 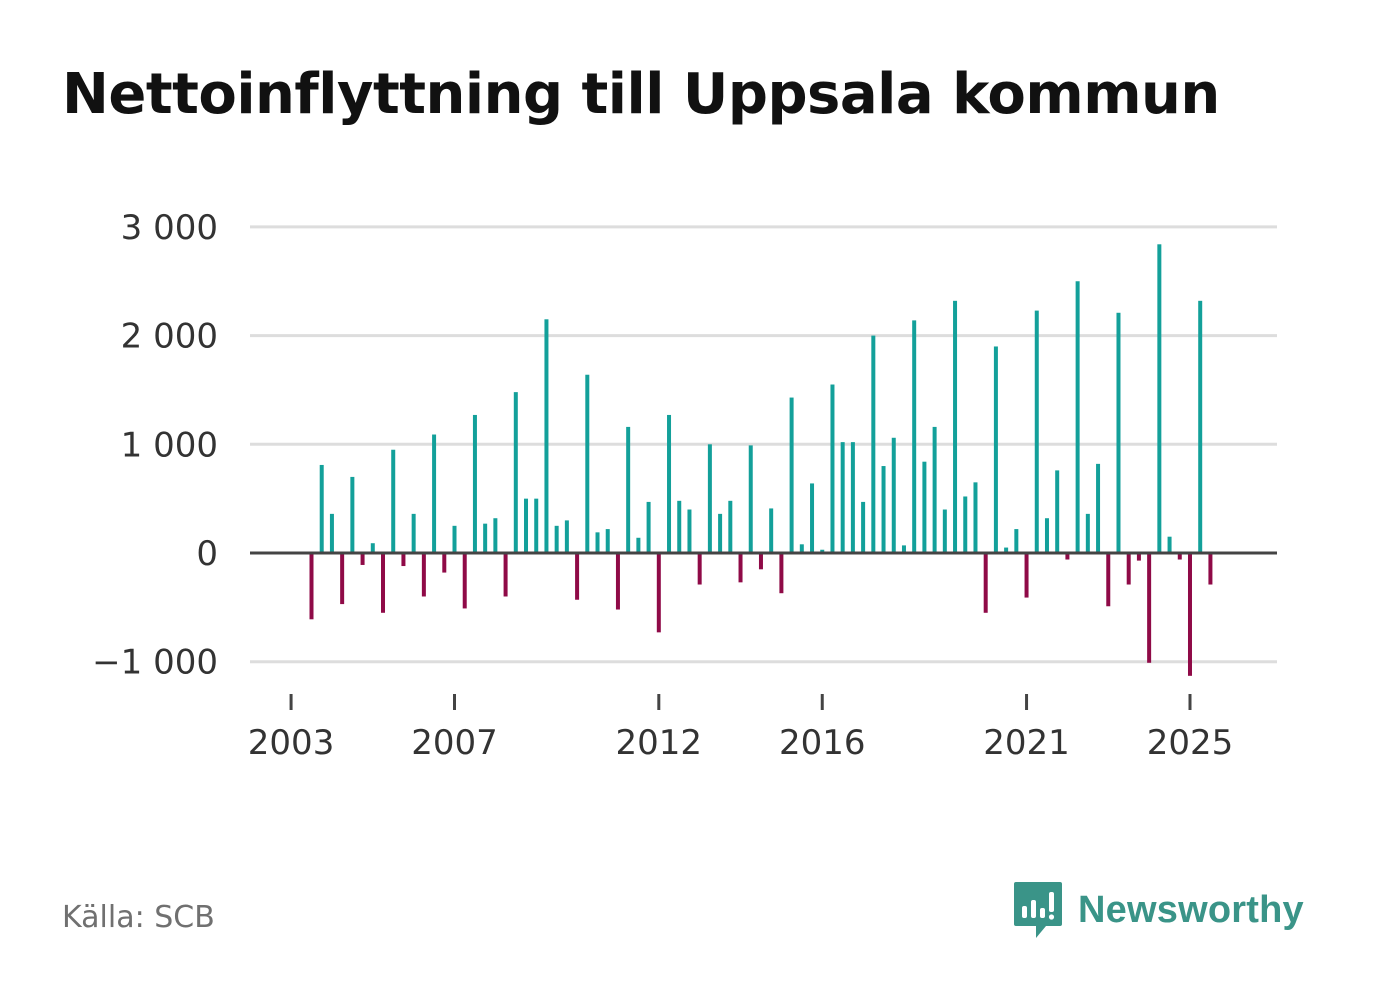 What do you see at coordinates (1190, 743) in the screenshot?
I see `x-tick-label: 2025` at bounding box center [1190, 743].